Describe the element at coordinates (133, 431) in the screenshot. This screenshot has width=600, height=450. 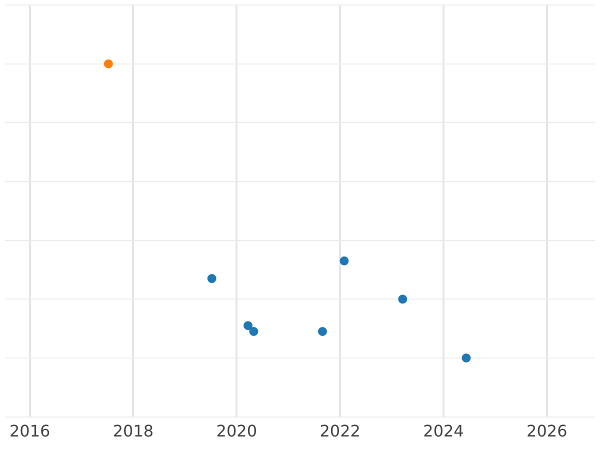
I see `x-tick-label: 2018` at that location.